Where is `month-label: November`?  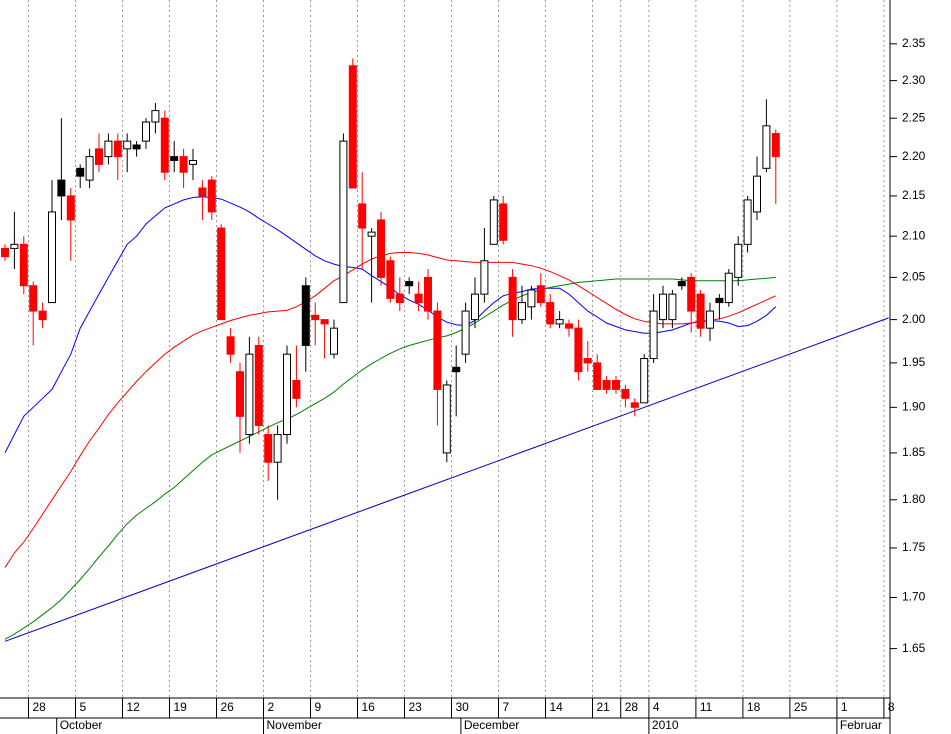 month-label: November is located at coordinates (294, 725).